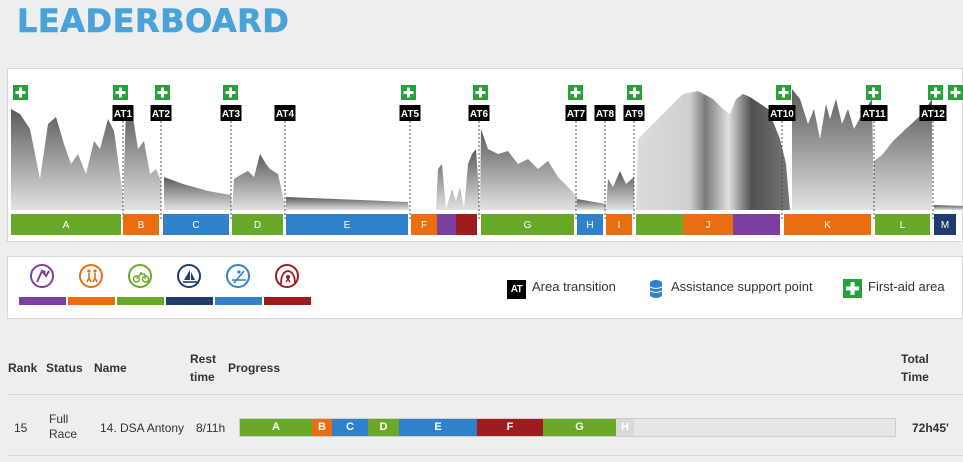 The image size is (963, 462). I want to click on transition-label: AT11, so click(874, 114).